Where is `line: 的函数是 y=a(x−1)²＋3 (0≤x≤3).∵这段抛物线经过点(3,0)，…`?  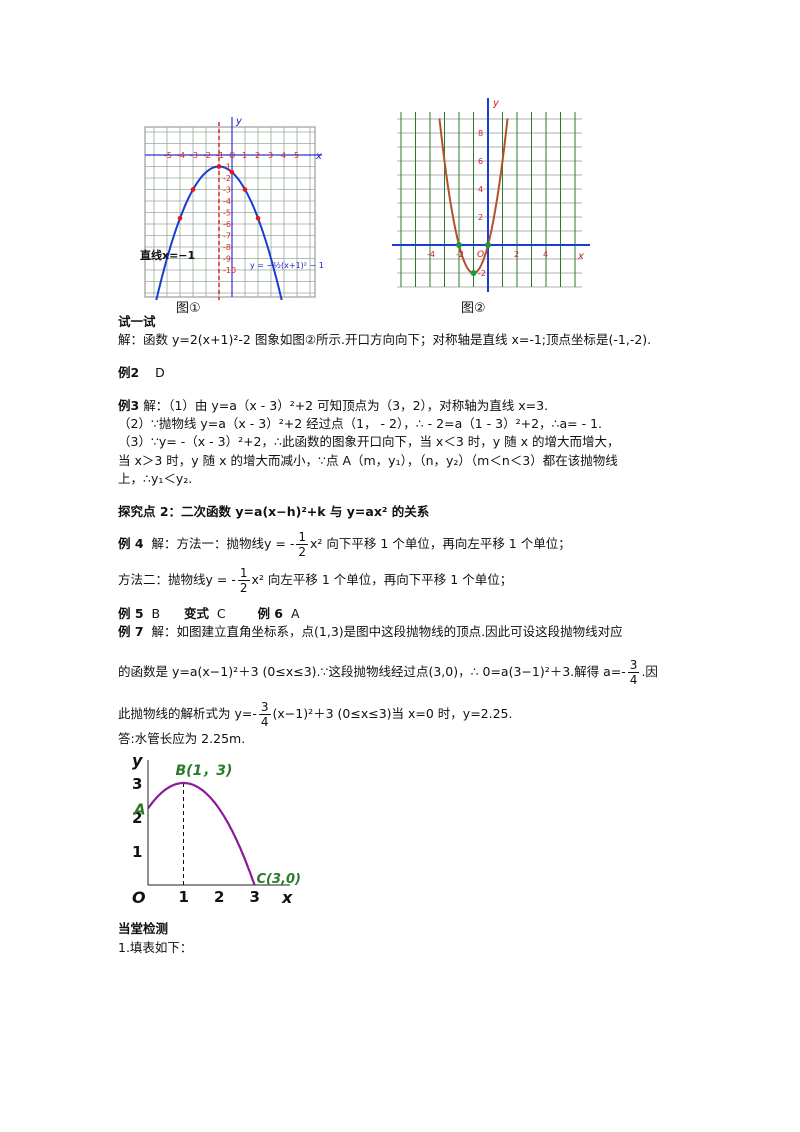 line: 的函数是 y=a(x−1)²＋3 (0≤x≤3).∵这段抛物线经过点(3,0)，… is located at coordinates (388, 672).